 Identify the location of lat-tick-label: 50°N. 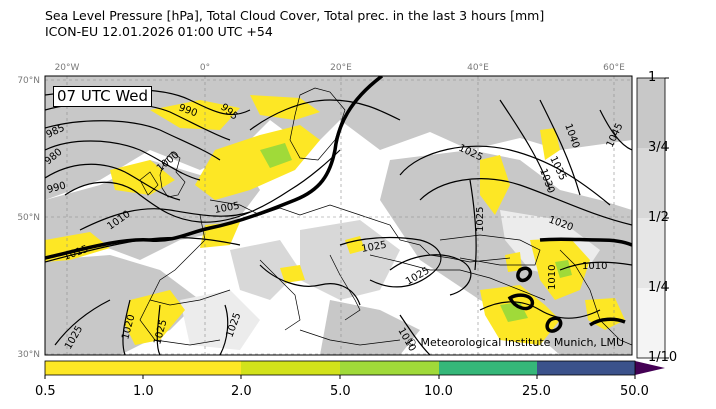
(28, 218).